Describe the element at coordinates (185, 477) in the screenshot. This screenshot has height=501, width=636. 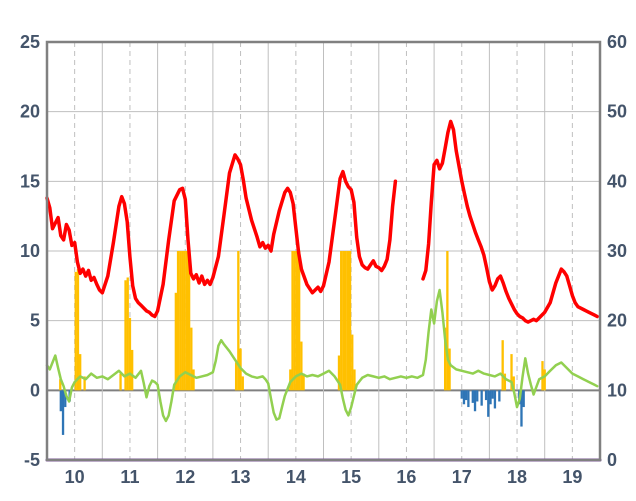
I see `x-axis-tick: 12` at that location.